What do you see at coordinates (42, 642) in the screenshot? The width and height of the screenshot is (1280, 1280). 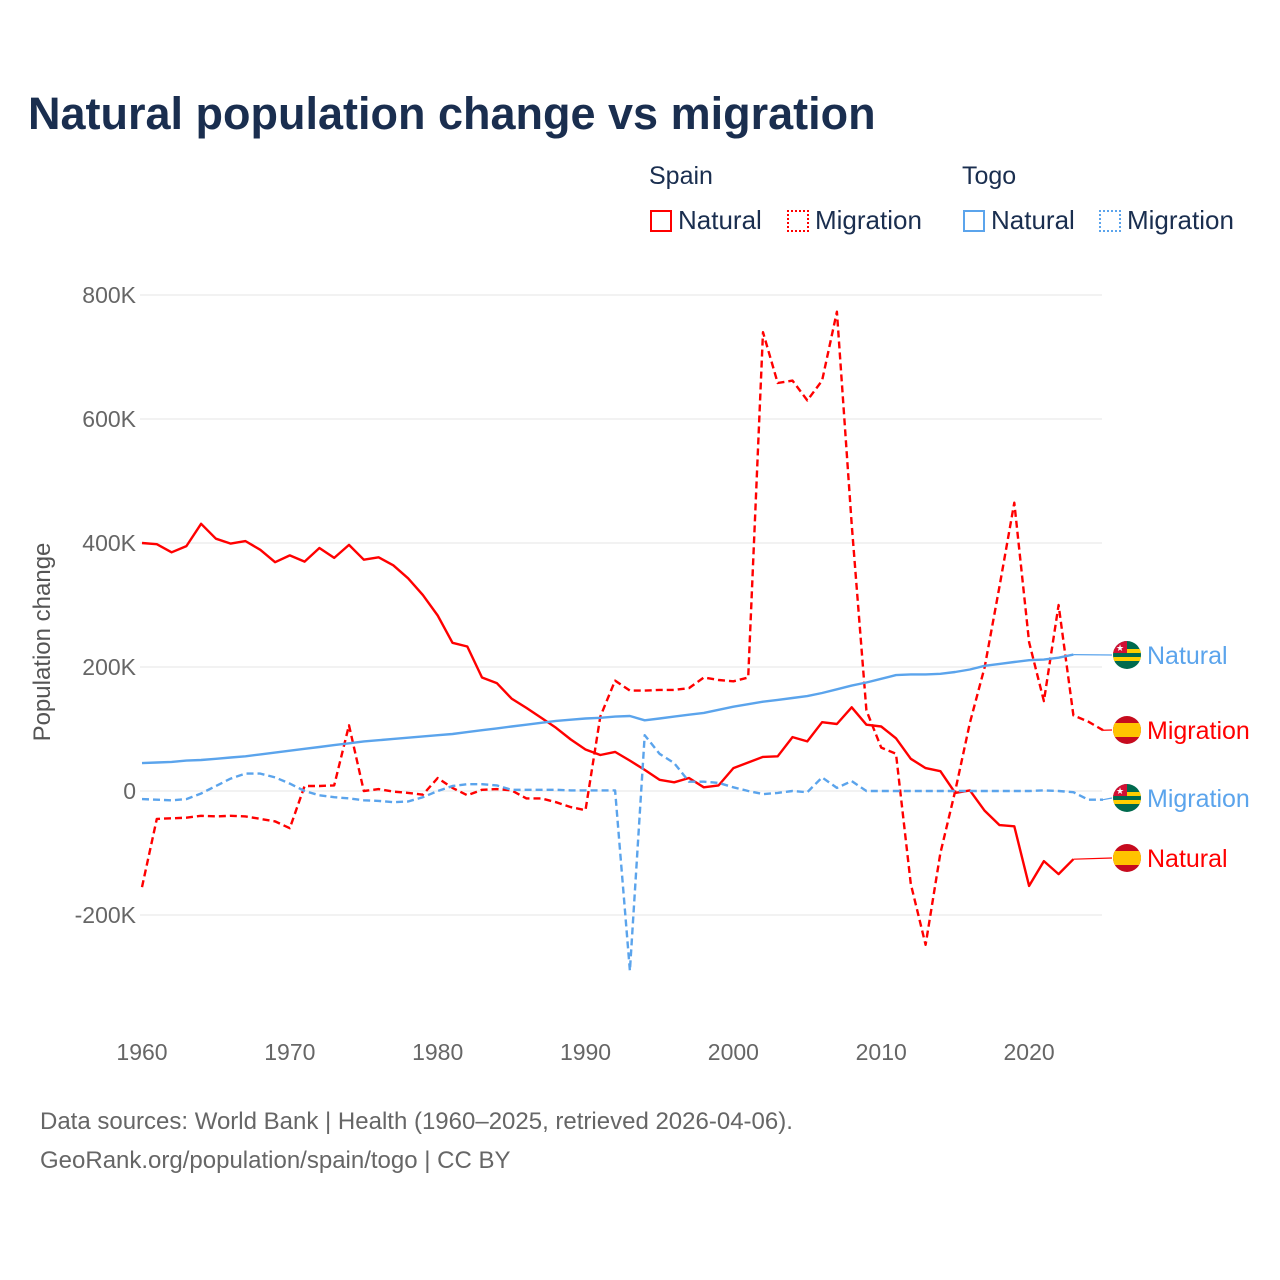 I see `y-axis-title: Population change` at bounding box center [42, 642].